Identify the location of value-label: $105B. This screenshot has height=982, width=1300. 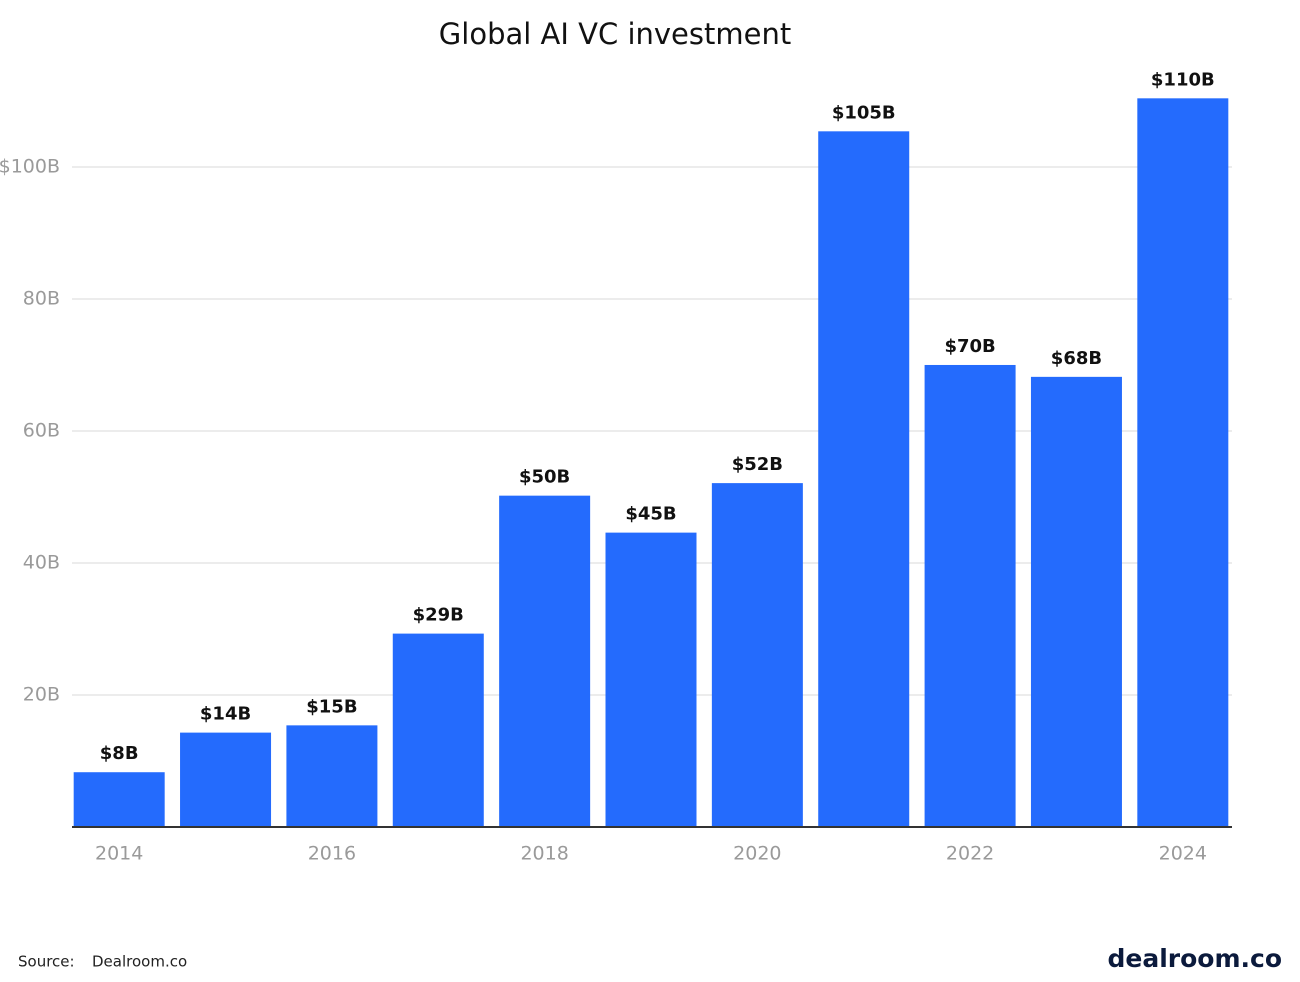
(864, 112).